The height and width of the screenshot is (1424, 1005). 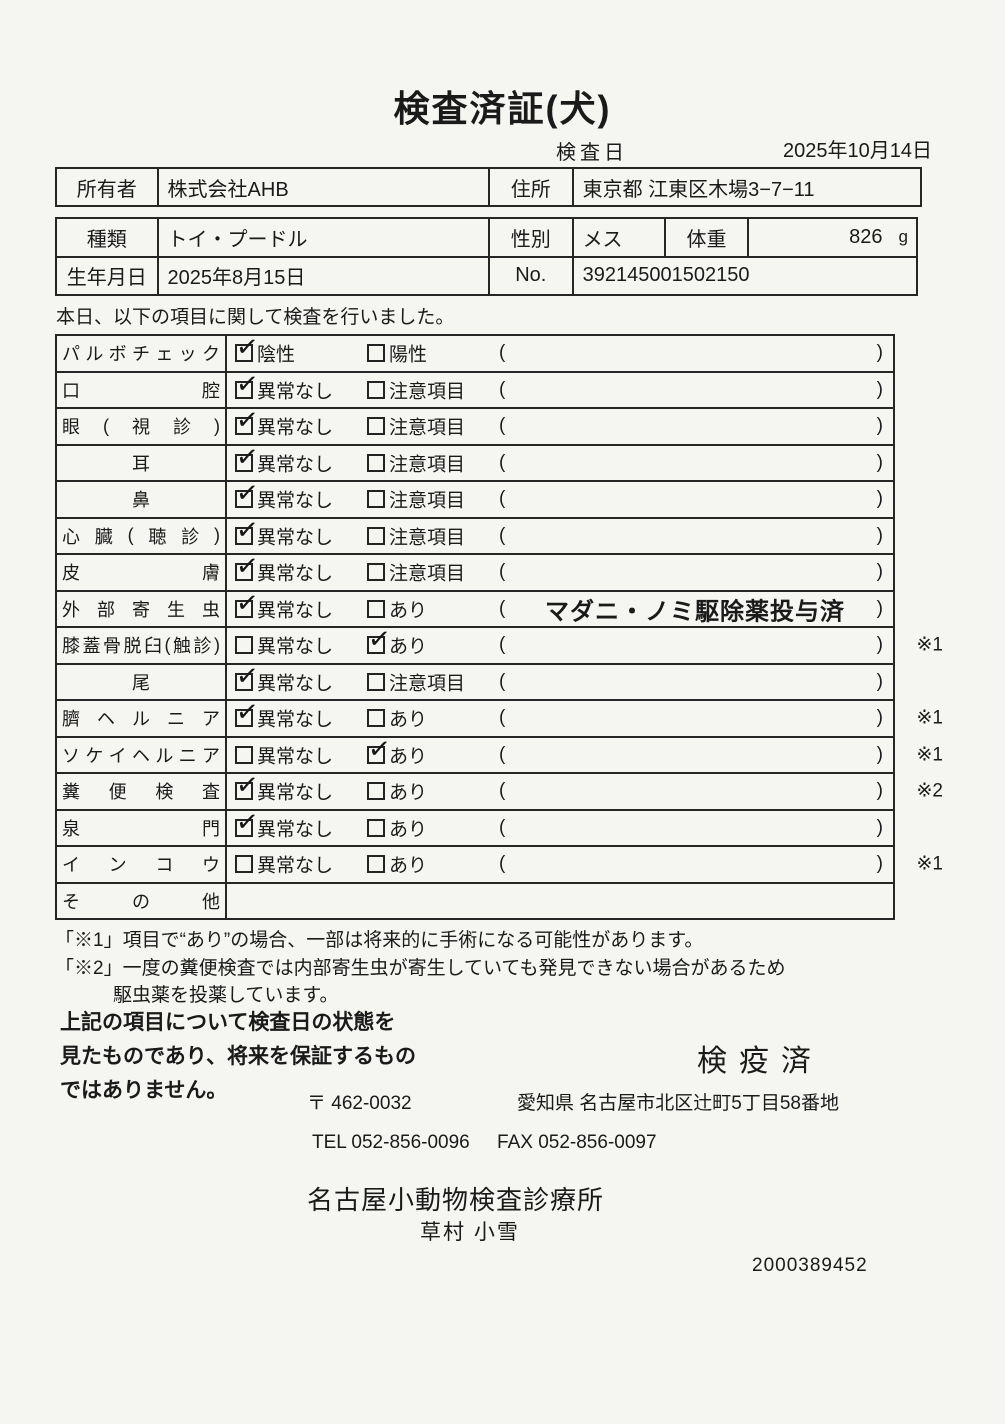 I want to click on item-label-char: 鼻, so click(x=141, y=500).